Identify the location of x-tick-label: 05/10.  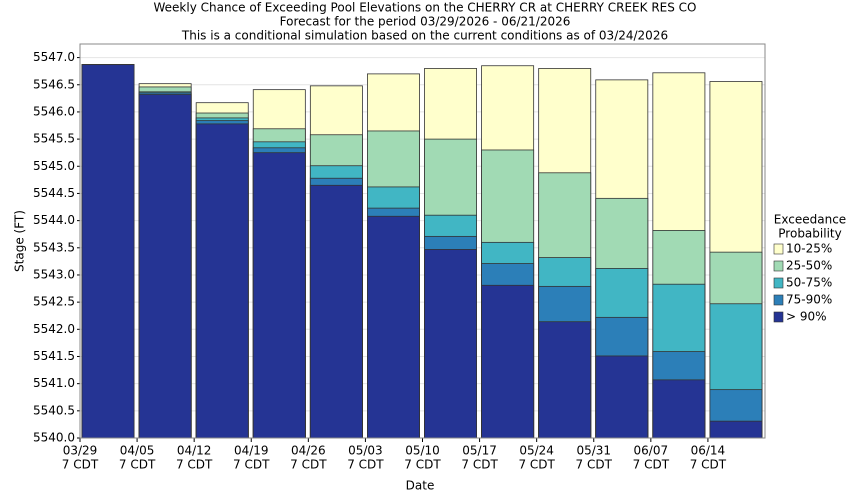
(422, 451).